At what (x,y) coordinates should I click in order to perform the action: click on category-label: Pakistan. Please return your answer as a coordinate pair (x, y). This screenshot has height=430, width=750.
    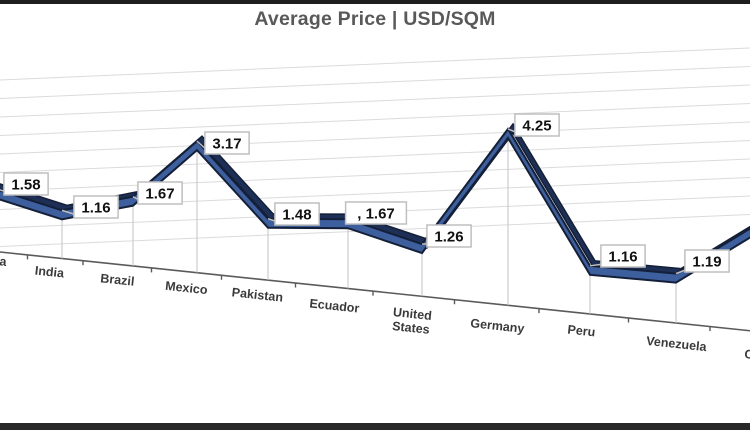
    Looking at the image, I should click on (257, 294).